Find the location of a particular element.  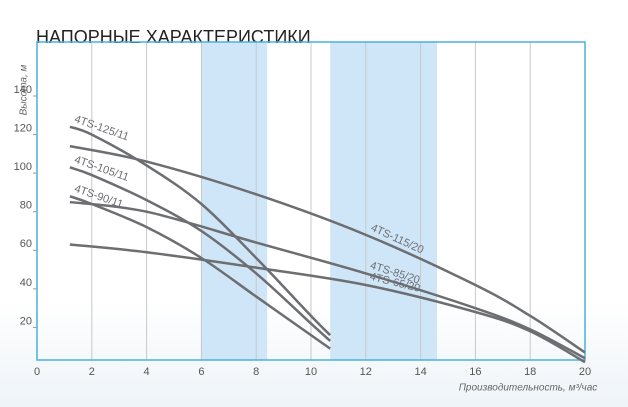

x-tick-label: 14 is located at coordinates (420, 372).